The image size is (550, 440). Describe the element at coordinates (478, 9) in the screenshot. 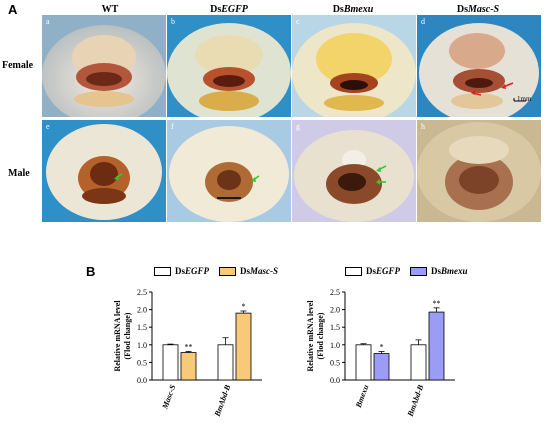

I see `column-header-dsmasc-s: DsMasc-S` at that location.